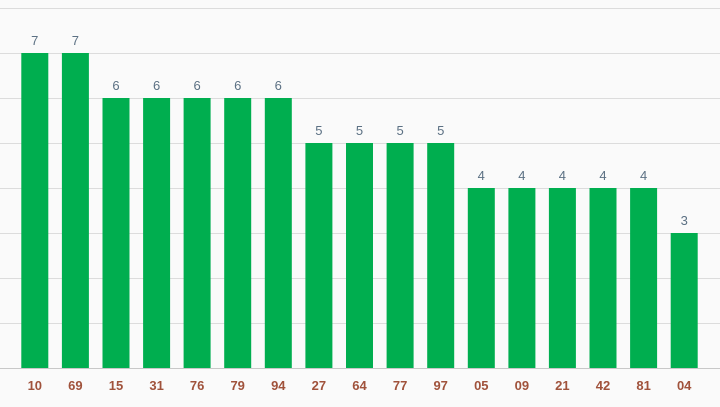 The width and height of the screenshot is (720, 407). Describe the element at coordinates (156, 85) in the screenshot. I see `value-label-31: 6` at that location.